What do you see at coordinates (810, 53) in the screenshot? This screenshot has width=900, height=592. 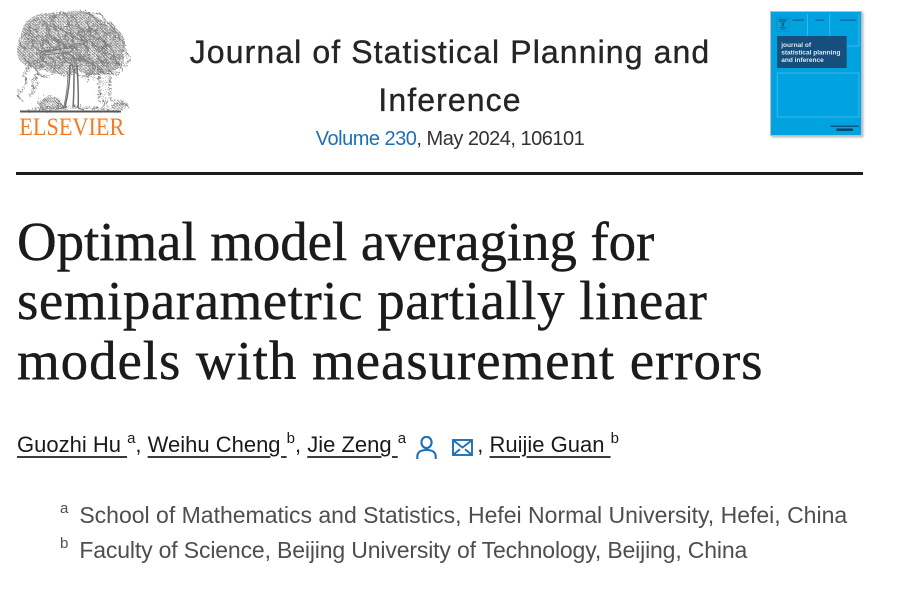 I see `svg-text: statistical planning` at bounding box center [810, 53].